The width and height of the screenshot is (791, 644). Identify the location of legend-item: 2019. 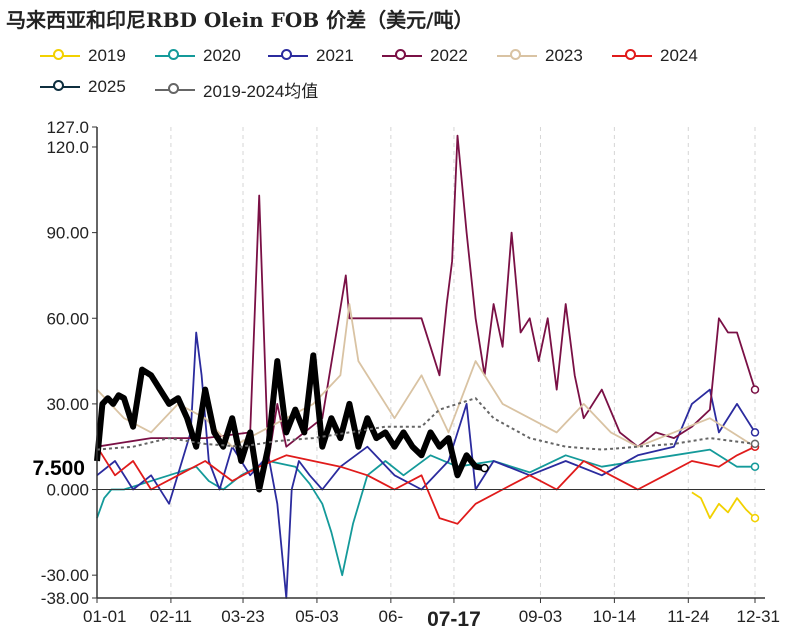
(83, 56).